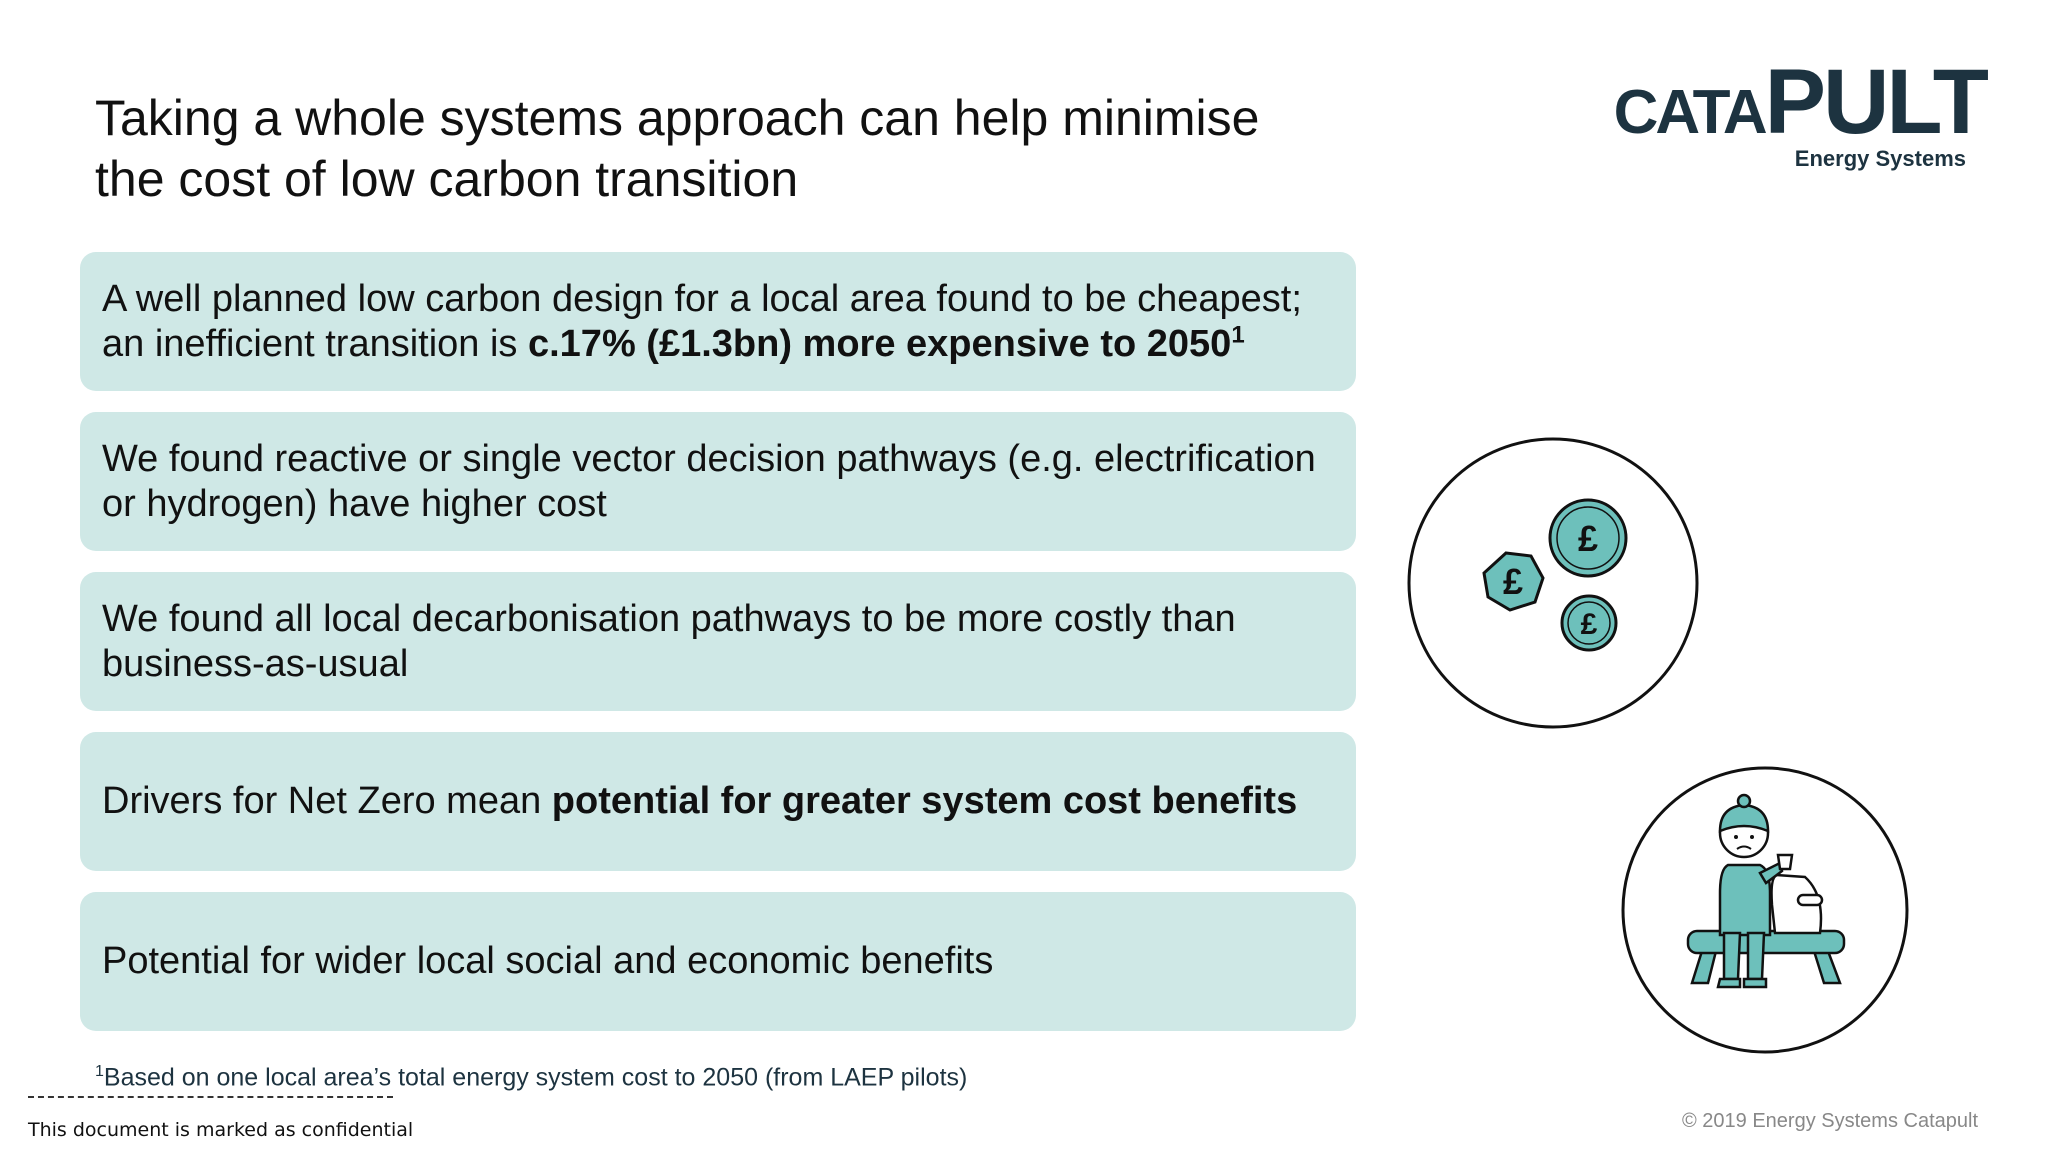 This screenshot has height=1152, width=2048. I want to click on point-3-line-2: business-as-usual, so click(255, 663).